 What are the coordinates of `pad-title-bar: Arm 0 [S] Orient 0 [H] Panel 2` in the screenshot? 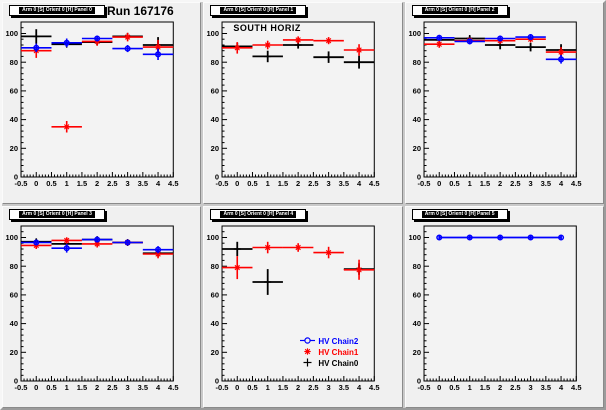 It's located at (459, 10).